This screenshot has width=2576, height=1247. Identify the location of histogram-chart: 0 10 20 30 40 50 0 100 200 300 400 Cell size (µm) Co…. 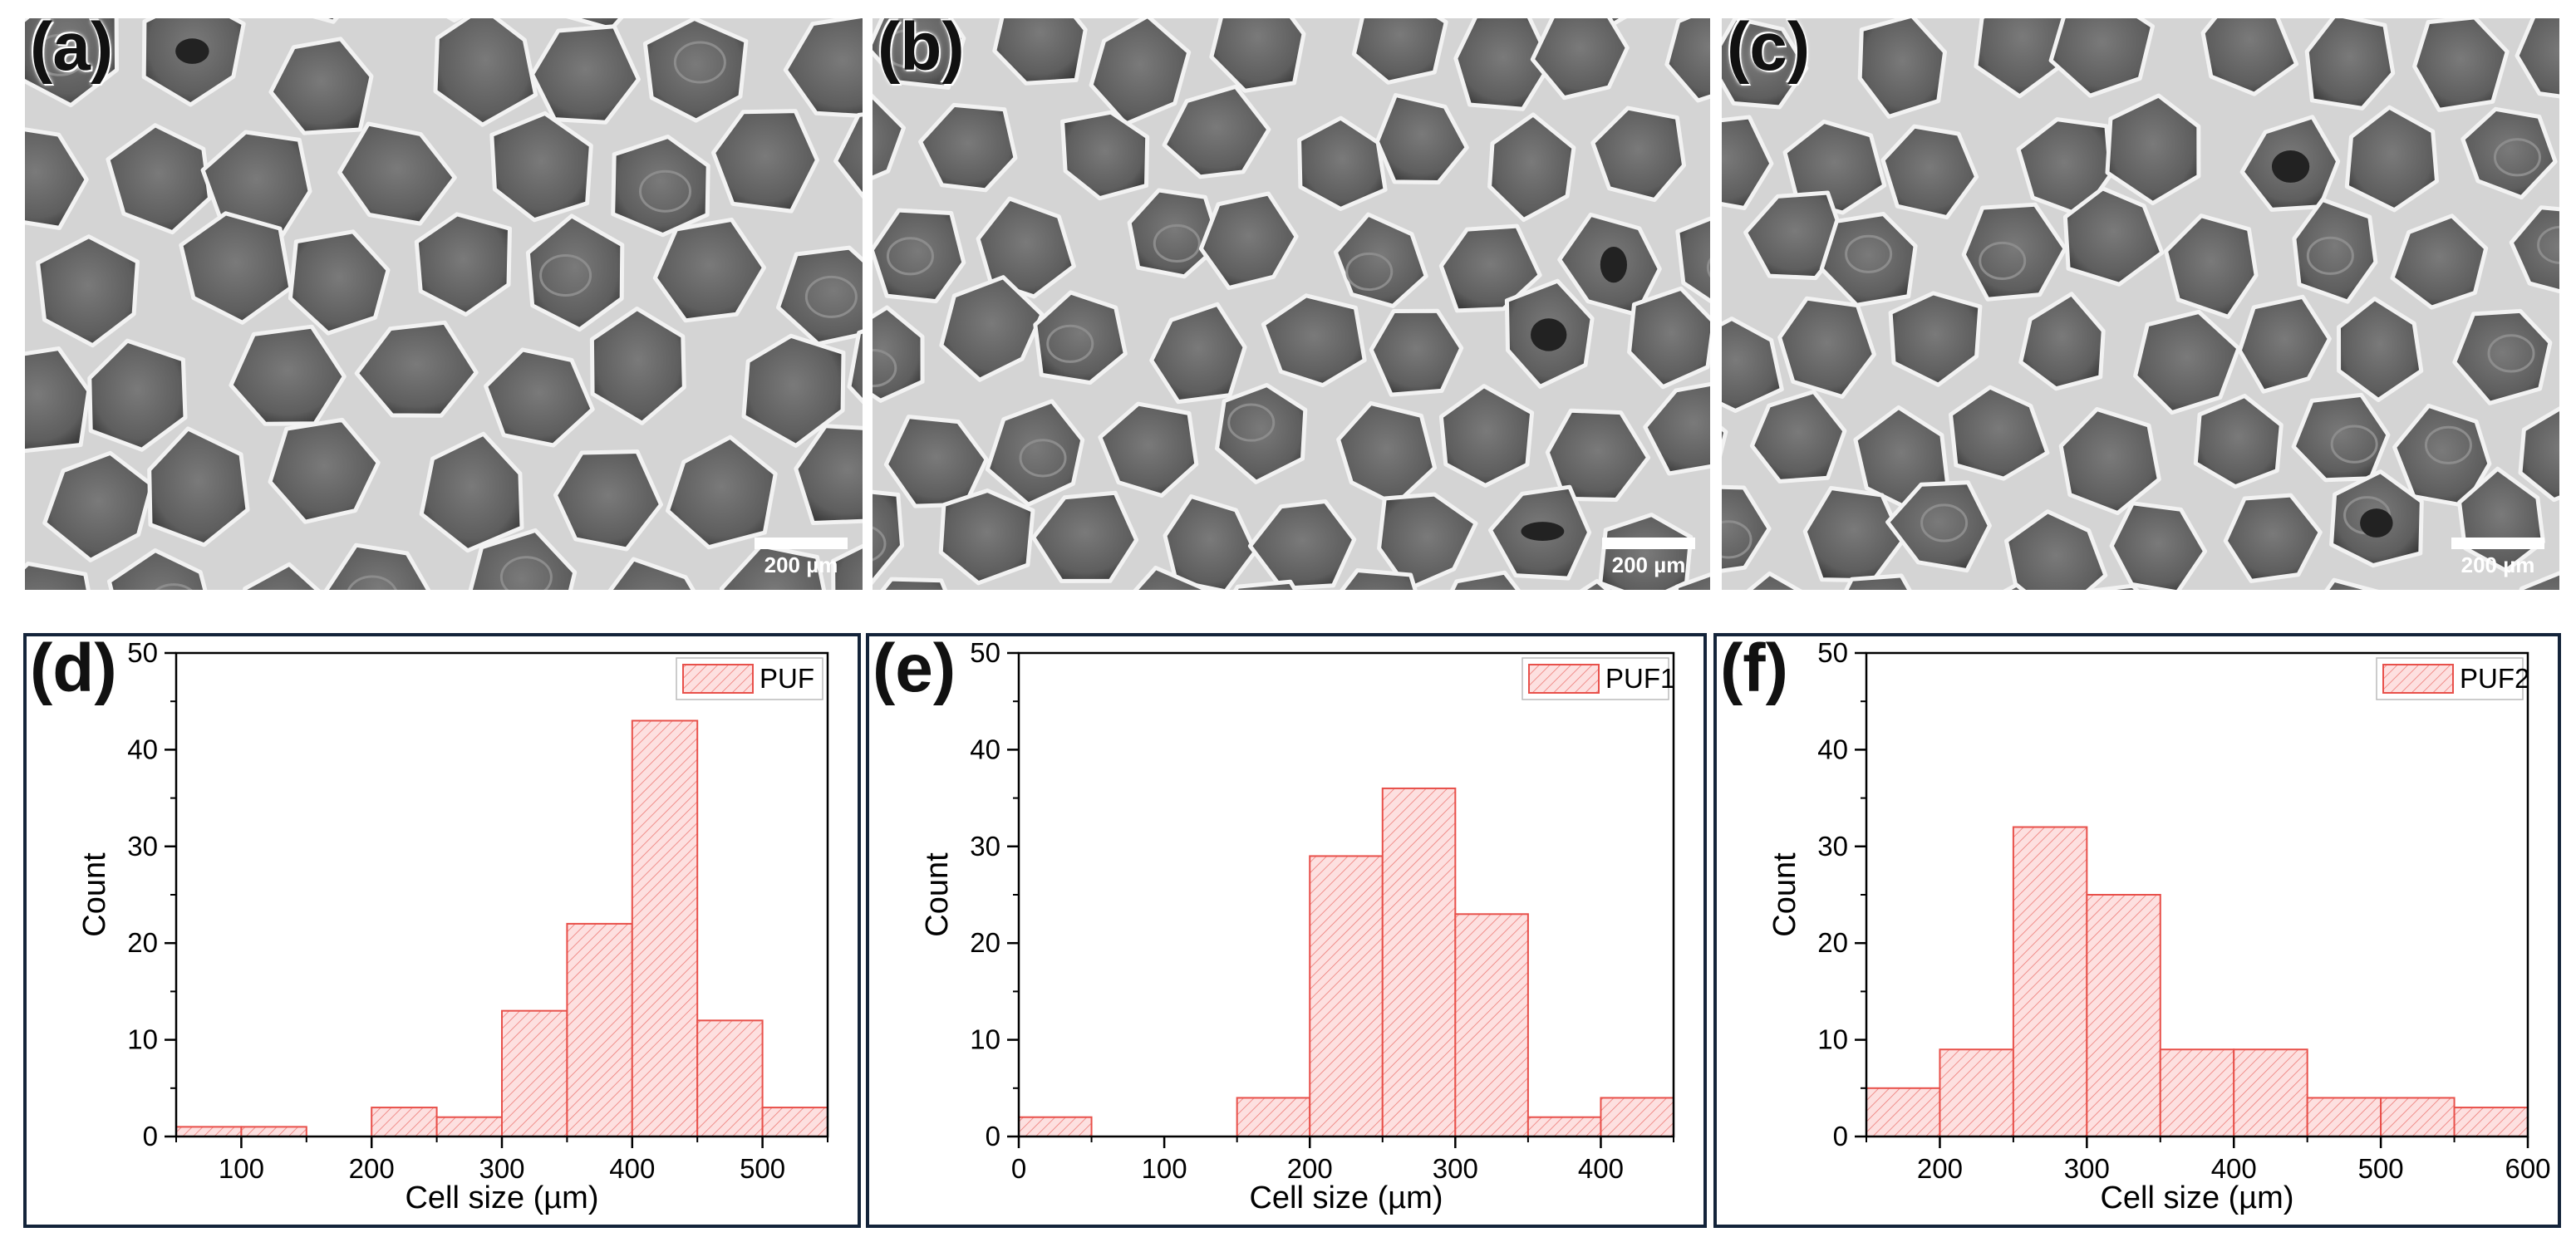
(1297, 926).